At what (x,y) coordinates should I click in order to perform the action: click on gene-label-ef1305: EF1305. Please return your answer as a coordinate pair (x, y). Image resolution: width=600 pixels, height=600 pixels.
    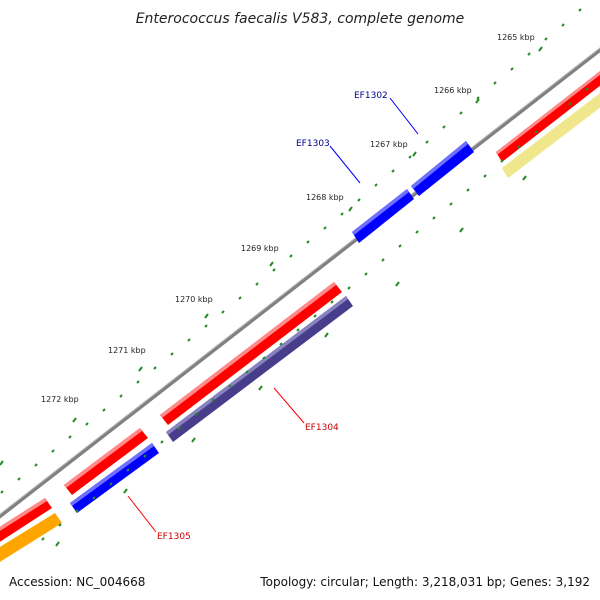
    Looking at the image, I should click on (174, 537).